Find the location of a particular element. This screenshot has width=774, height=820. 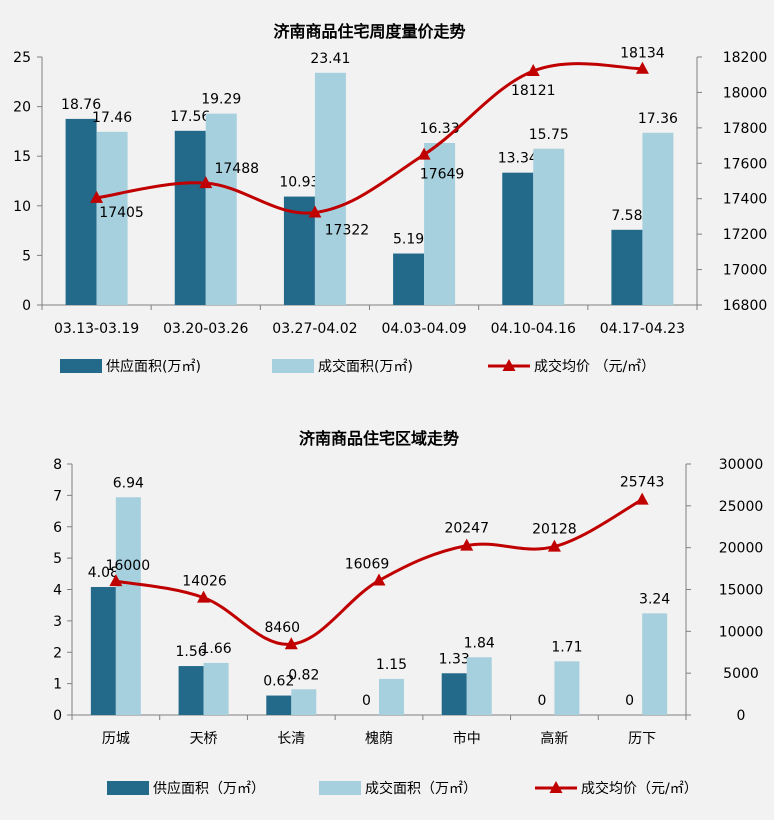

bar-data-label: 6.94 is located at coordinates (128, 483).